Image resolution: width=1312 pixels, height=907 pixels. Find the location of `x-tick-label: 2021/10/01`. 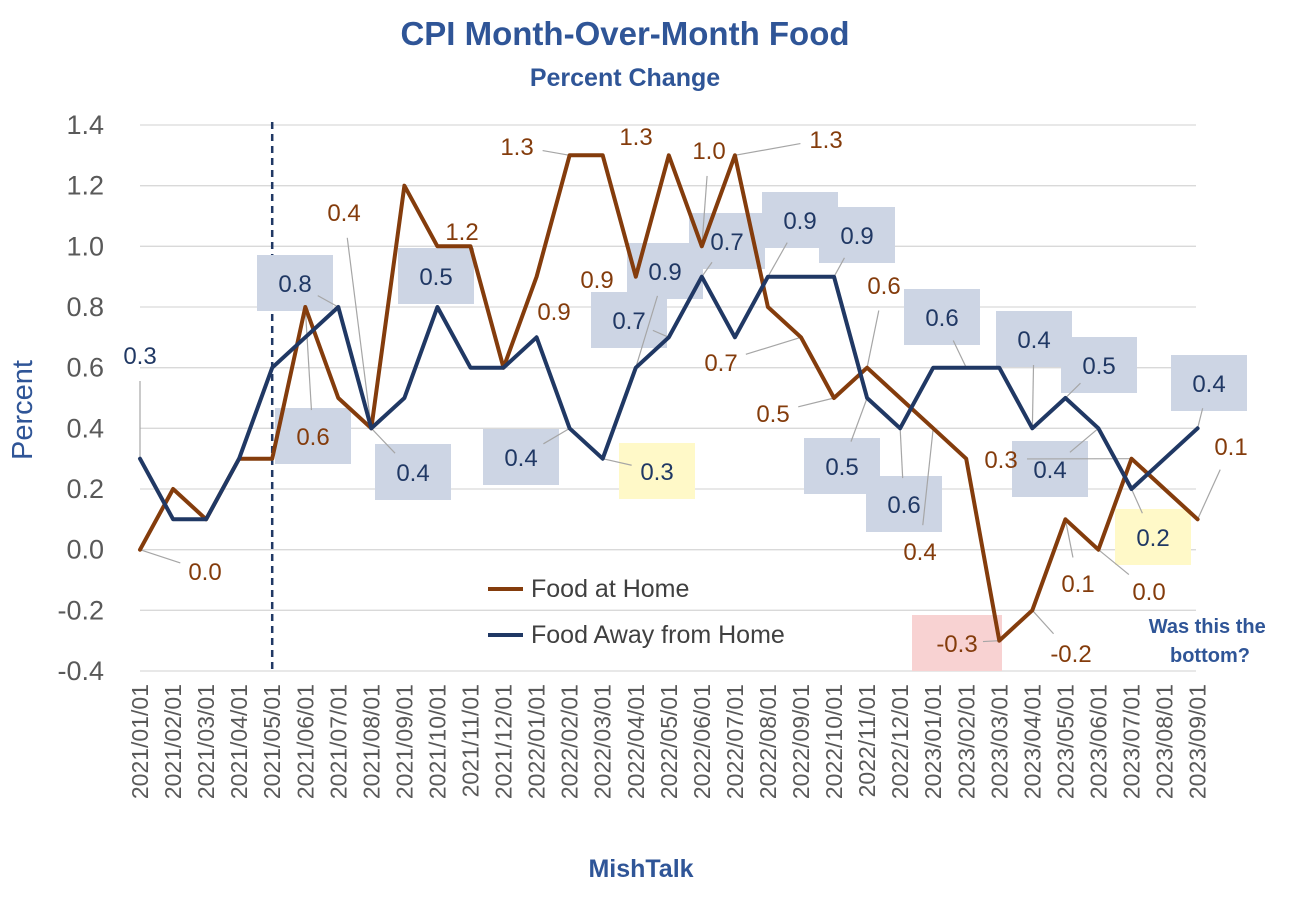

x-tick-label: 2021/10/01 is located at coordinates (437, 741).